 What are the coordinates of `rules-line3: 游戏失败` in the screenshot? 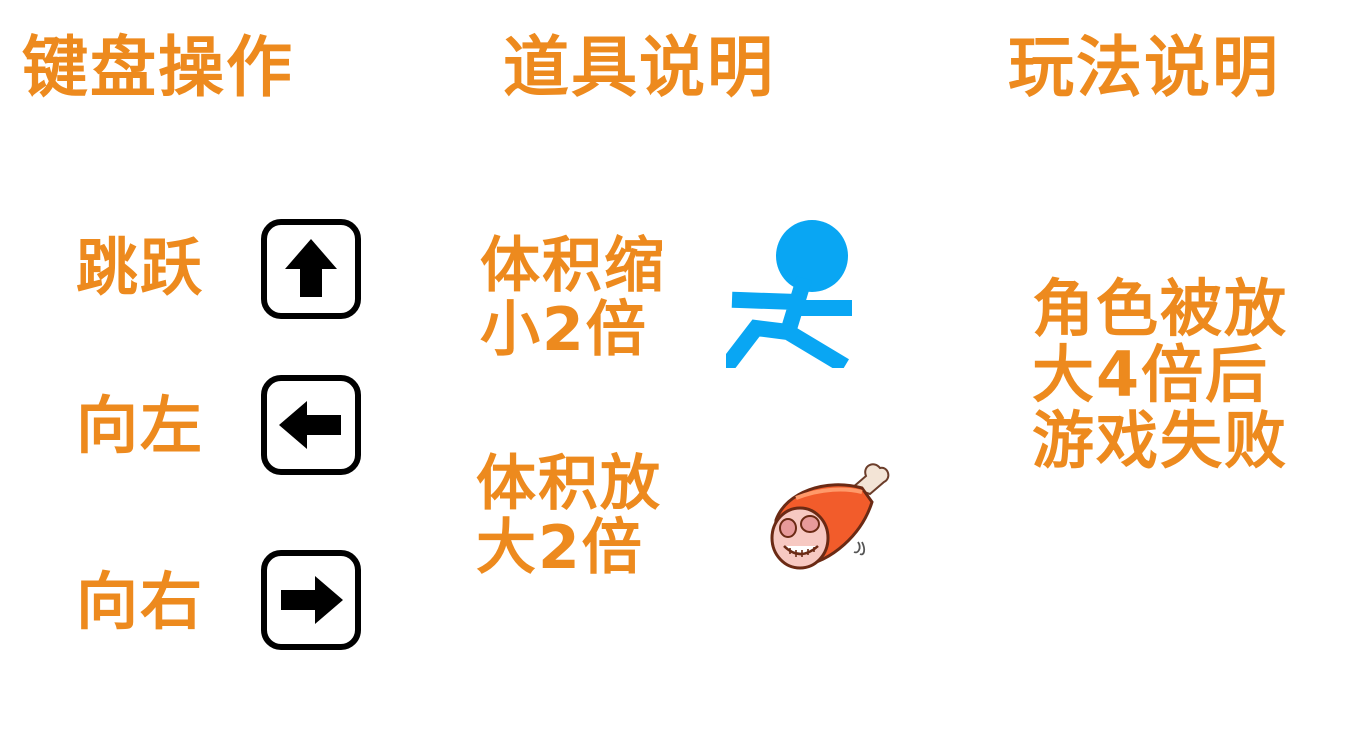 It's located at (1160, 440).